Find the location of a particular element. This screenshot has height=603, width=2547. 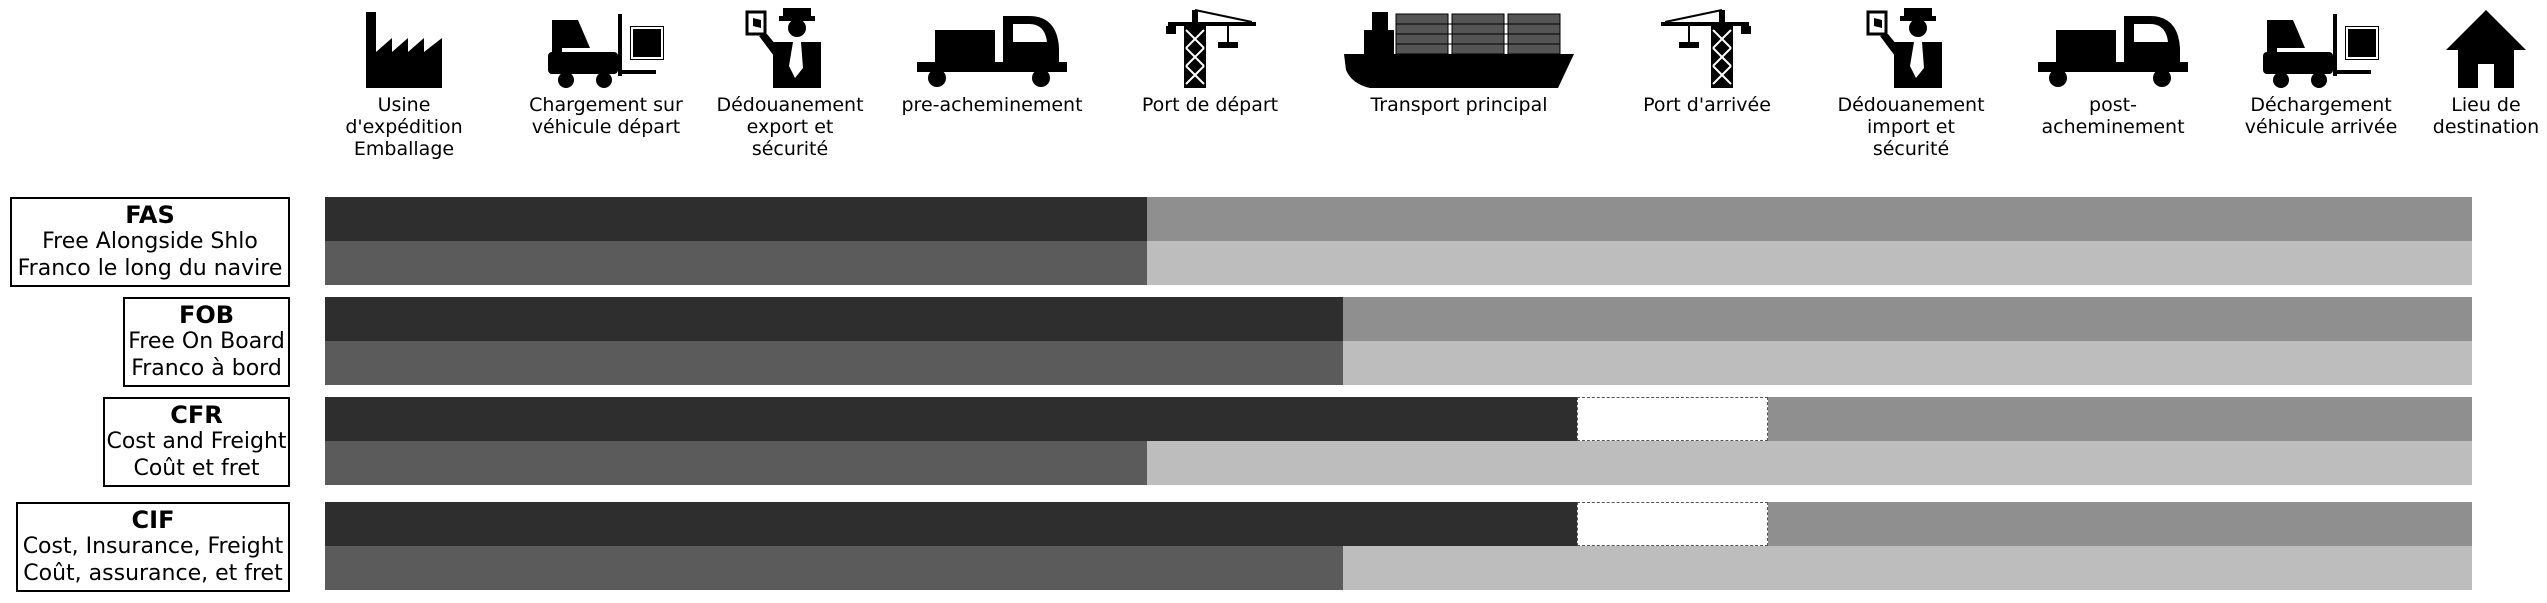

incoterm-box-fob: FOB Free On Board Franco à bord is located at coordinates (206, 342).